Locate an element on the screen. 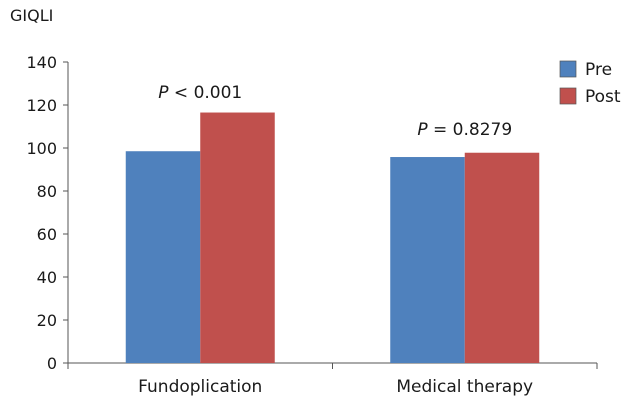  y-tick-label: 100 is located at coordinates (41, 148).